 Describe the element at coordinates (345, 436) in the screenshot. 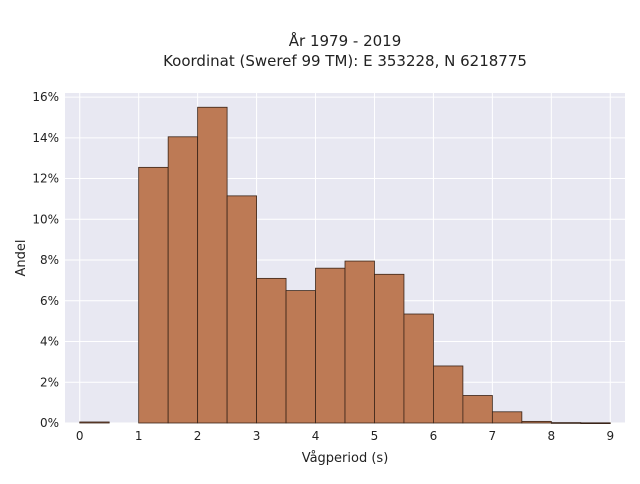

I see `x-axis-ticks: 0 1 2 3 4 5 6 7 8 9` at that location.